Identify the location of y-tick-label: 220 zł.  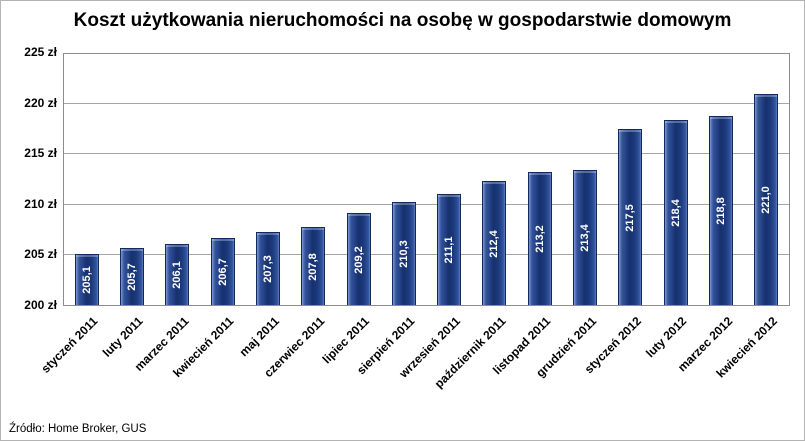
(40, 102).